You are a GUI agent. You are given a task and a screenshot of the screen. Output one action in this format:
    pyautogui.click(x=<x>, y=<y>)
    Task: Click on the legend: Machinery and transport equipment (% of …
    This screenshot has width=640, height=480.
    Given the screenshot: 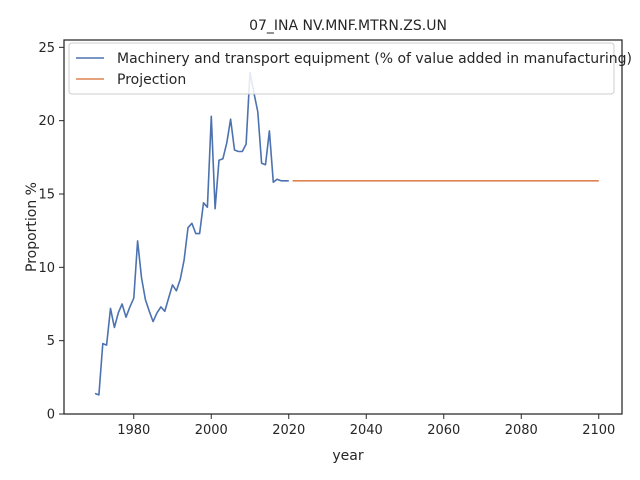 What is the action you would take?
    pyautogui.click(x=350, y=68)
    